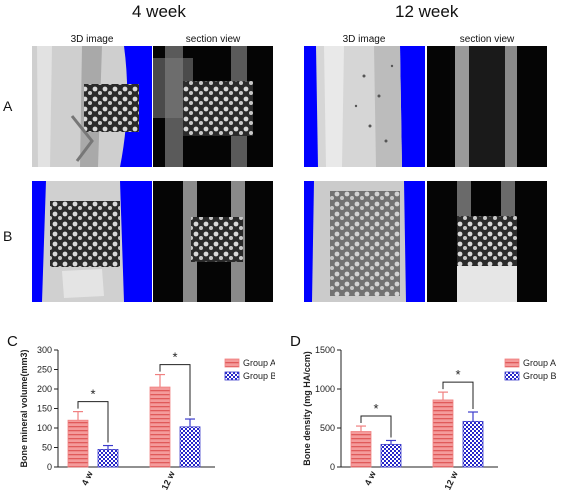 Image resolution: width=569 pixels, height=496 pixels. Describe the element at coordinates (364, 106) in the screenshot. I see `image-a-3d-12week` at that location.